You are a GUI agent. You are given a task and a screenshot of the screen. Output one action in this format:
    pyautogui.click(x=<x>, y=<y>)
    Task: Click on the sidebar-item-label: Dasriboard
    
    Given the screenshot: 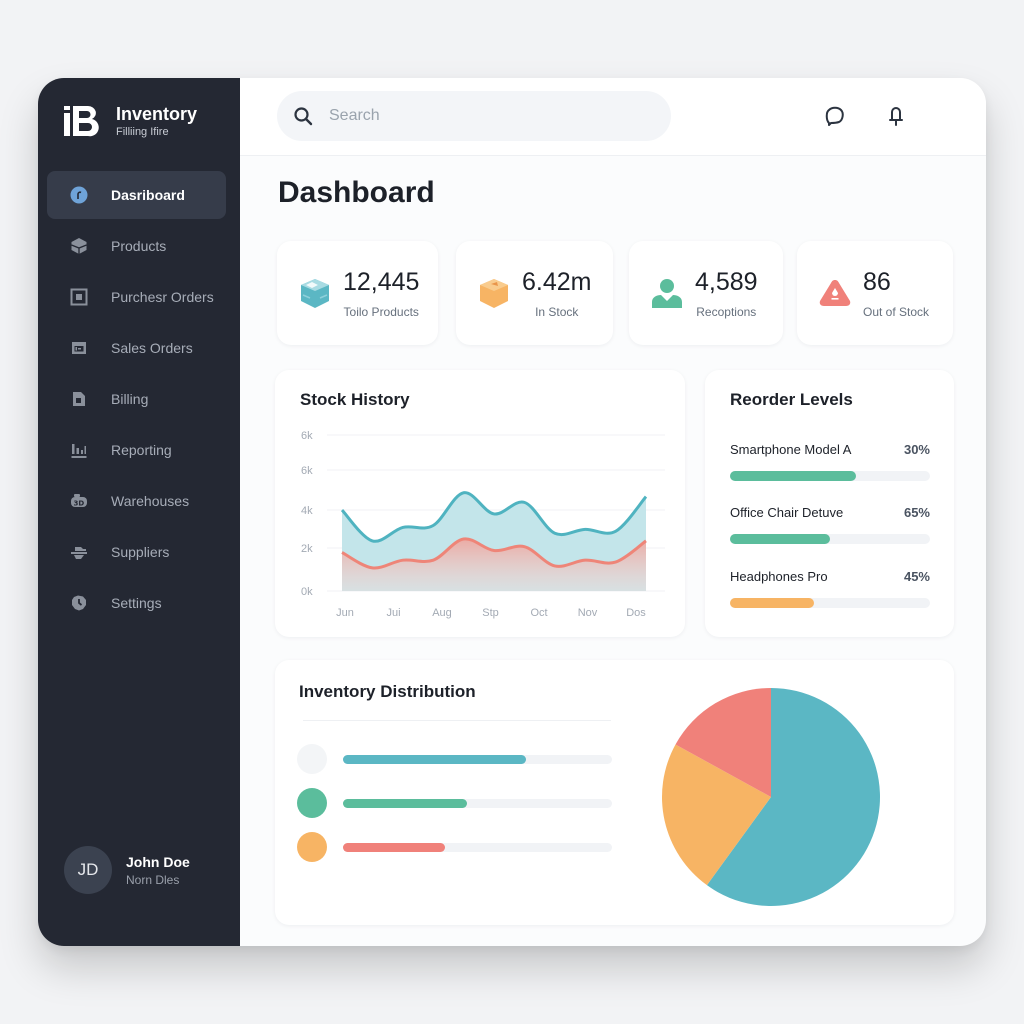 What is the action you would take?
    pyautogui.click(x=148, y=195)
    